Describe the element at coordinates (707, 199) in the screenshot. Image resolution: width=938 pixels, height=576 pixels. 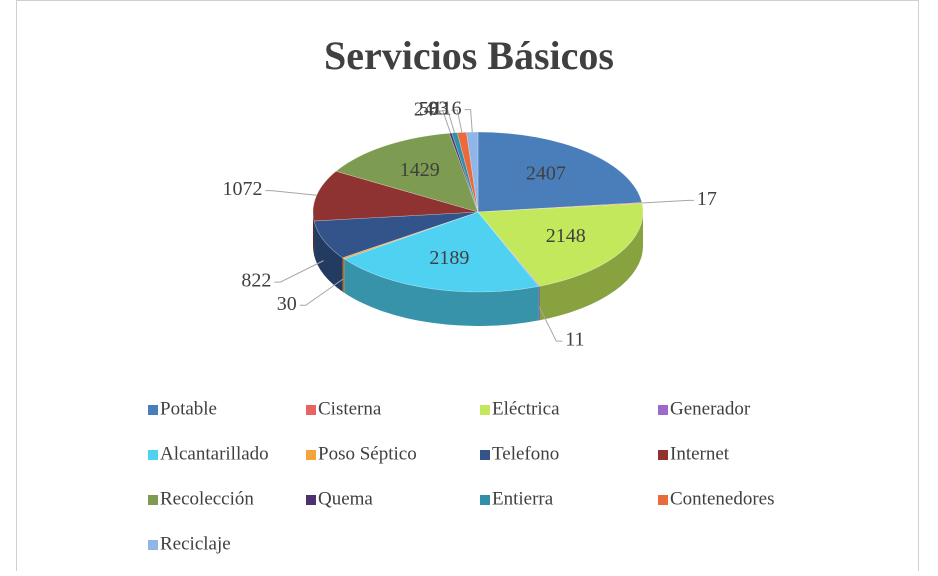
I see `data-label: 17` at that location.